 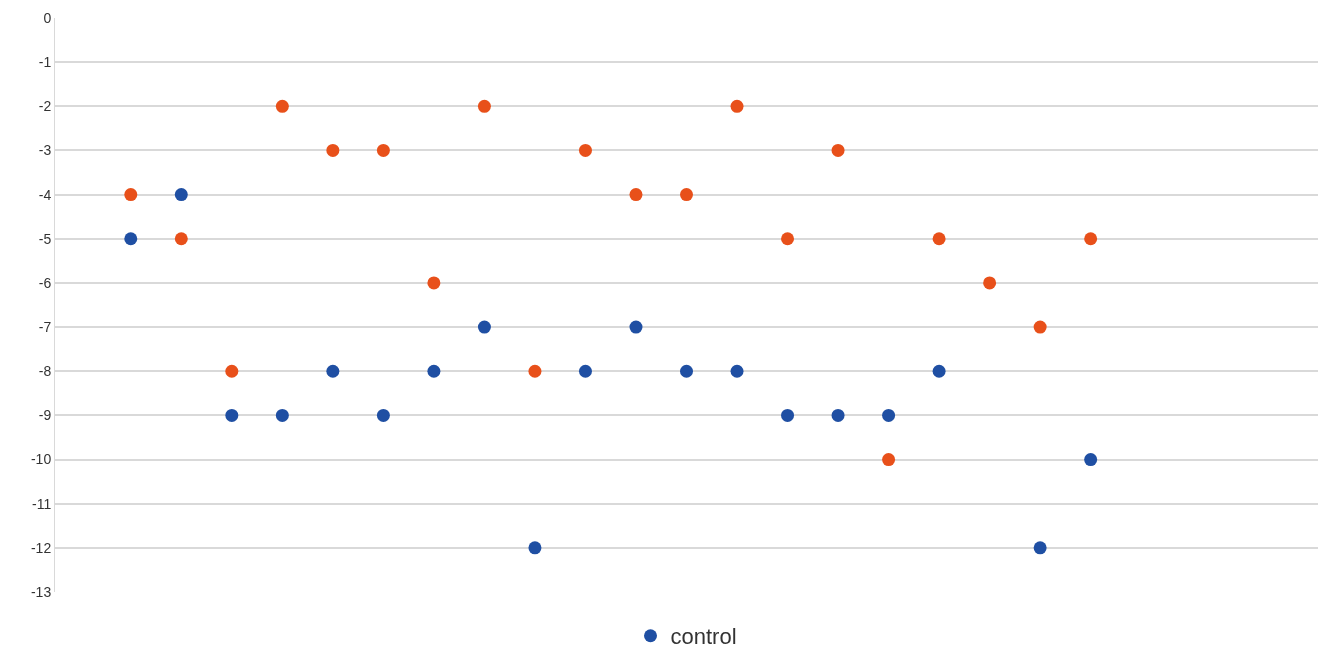 I want to click on y-tick-label: -5, so click(x=45, y=238).